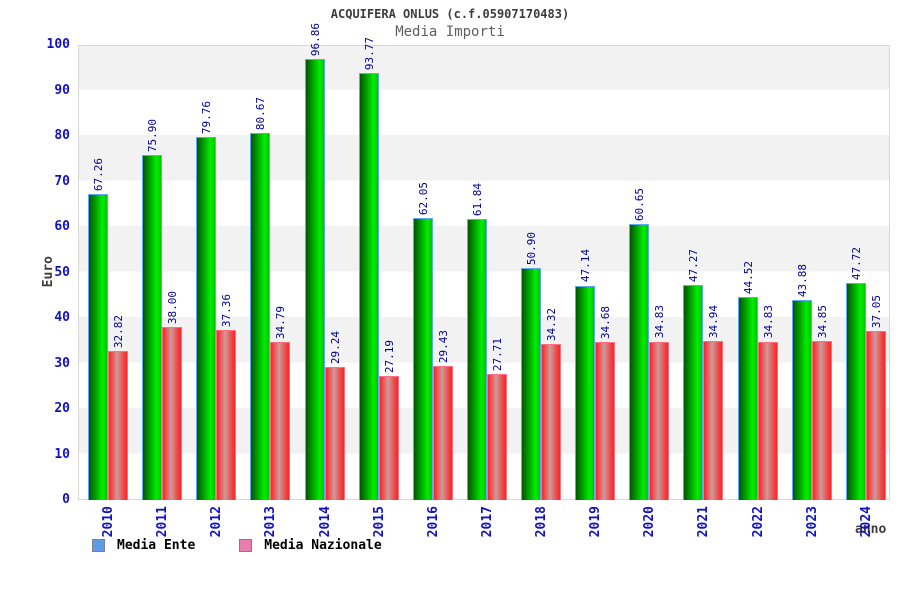  Describe the element at coordinates (207, 117) in the screenshot. I see `media-ente-value-label: 79.76` at that location.